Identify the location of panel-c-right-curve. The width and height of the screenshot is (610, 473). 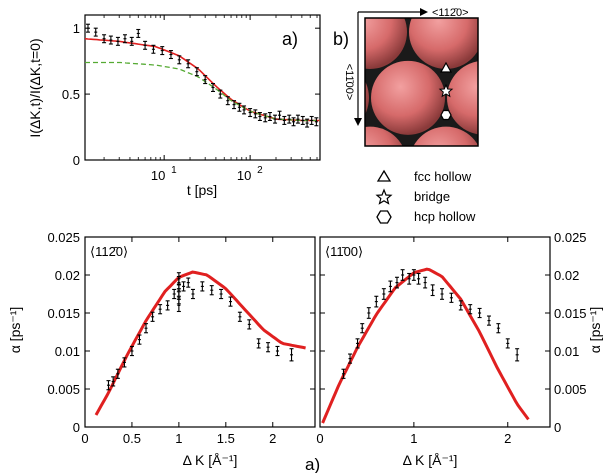
(425, 345).